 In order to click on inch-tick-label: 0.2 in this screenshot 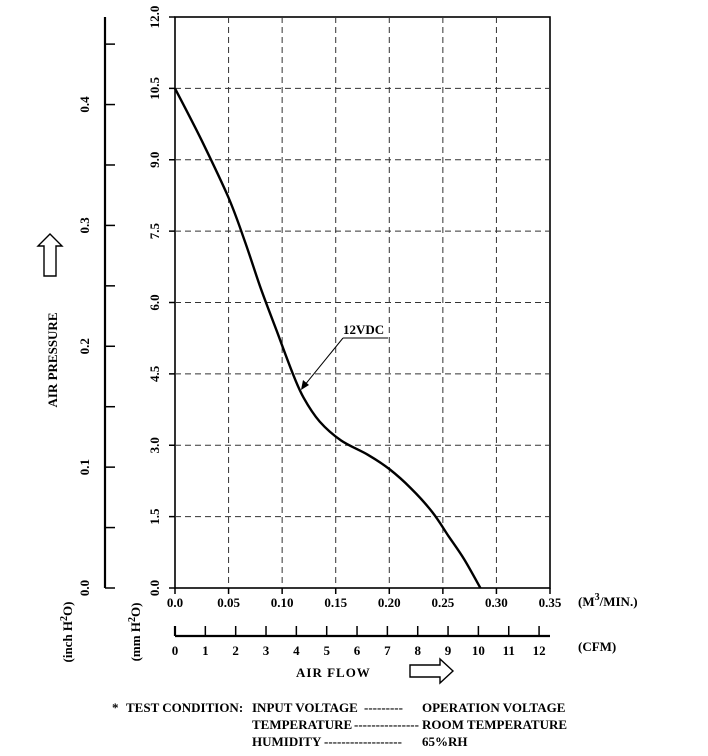, I will do `click(84, 346)`.